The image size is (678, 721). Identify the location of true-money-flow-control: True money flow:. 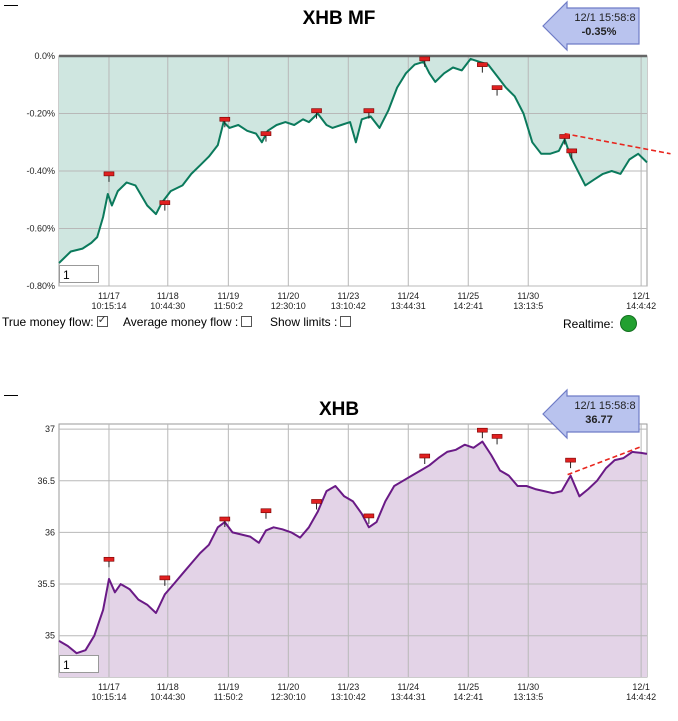
(55, 321).